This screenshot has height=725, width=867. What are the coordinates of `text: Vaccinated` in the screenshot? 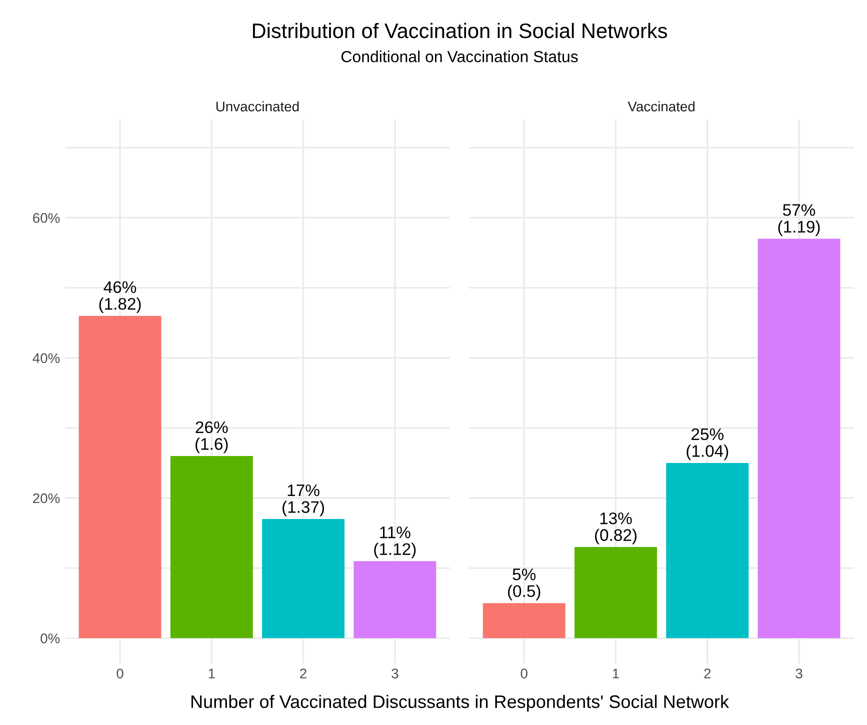 It's located at (661, 106).